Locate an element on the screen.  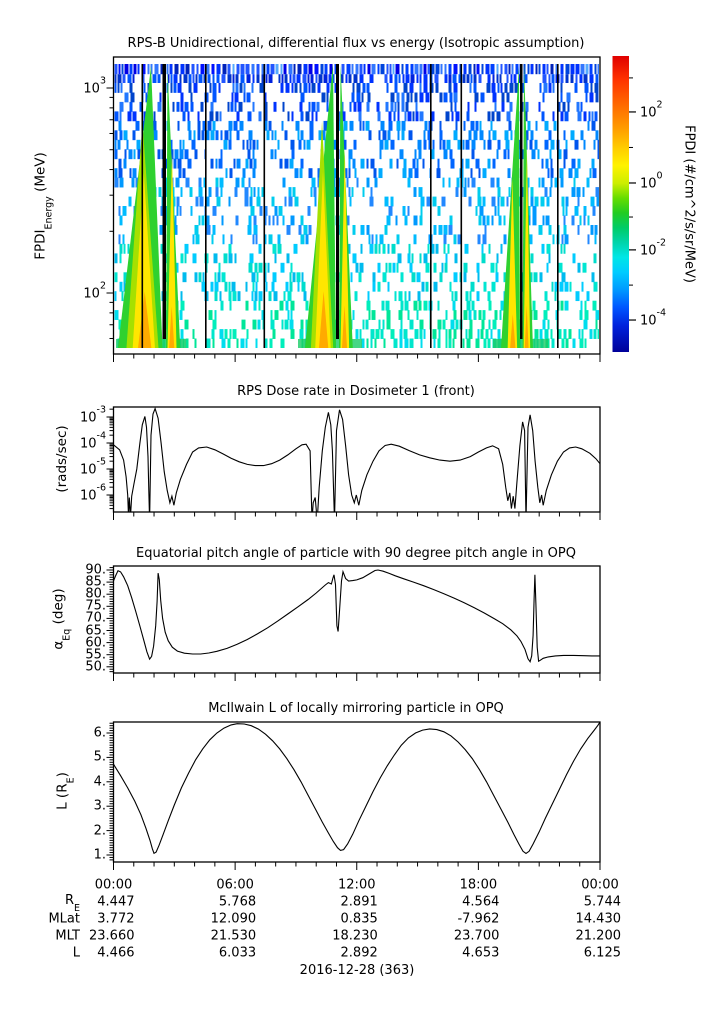
colorbar-label: FPDI (#/cm^2/s/sr/MeV) is located at coordinates (689, 204).